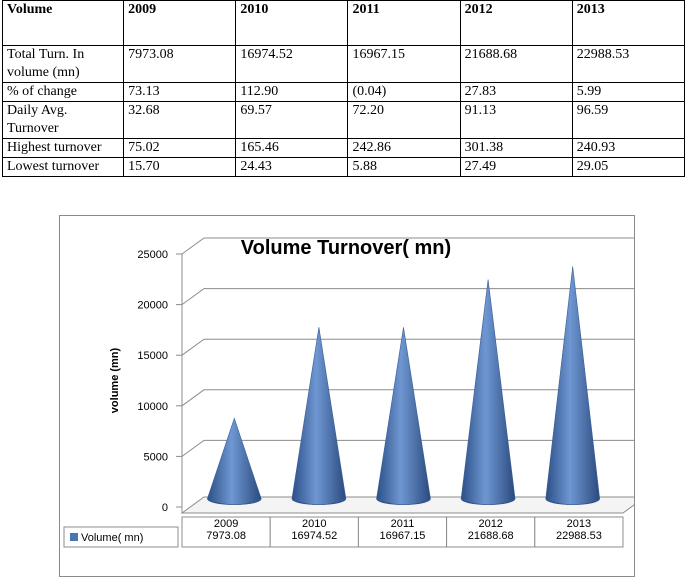  I want to click on table-cell: 96.59, so click(628, 120).